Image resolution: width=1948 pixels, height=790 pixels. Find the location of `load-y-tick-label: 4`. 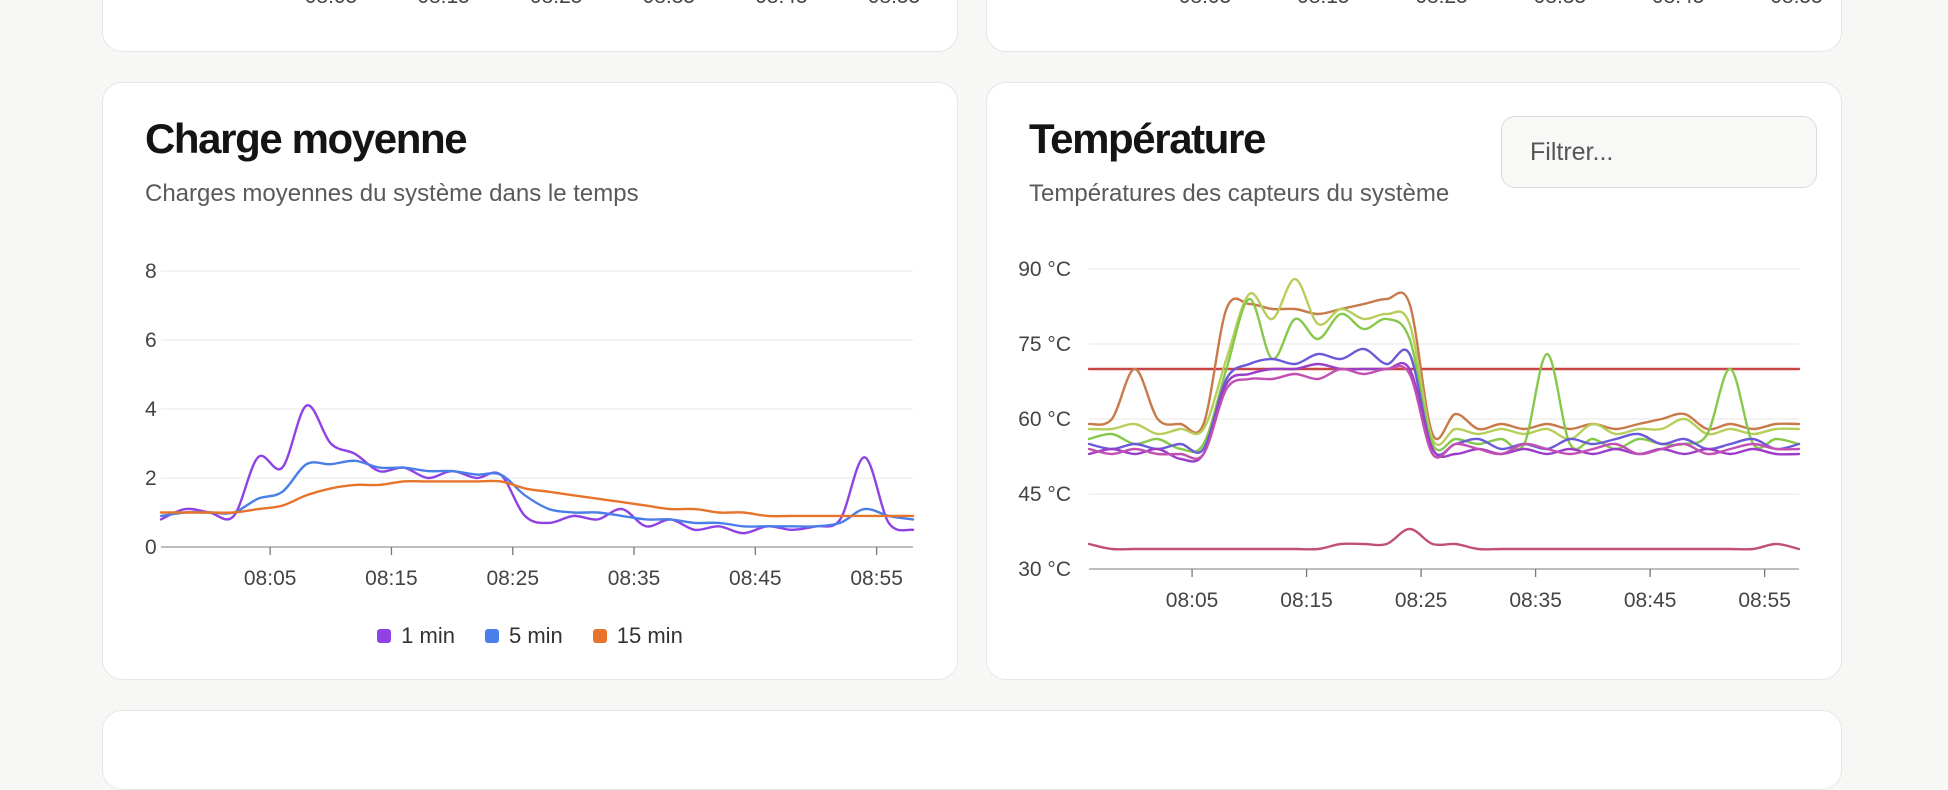

load-y-tick-label: 4 is located at coordinates (151, 409).